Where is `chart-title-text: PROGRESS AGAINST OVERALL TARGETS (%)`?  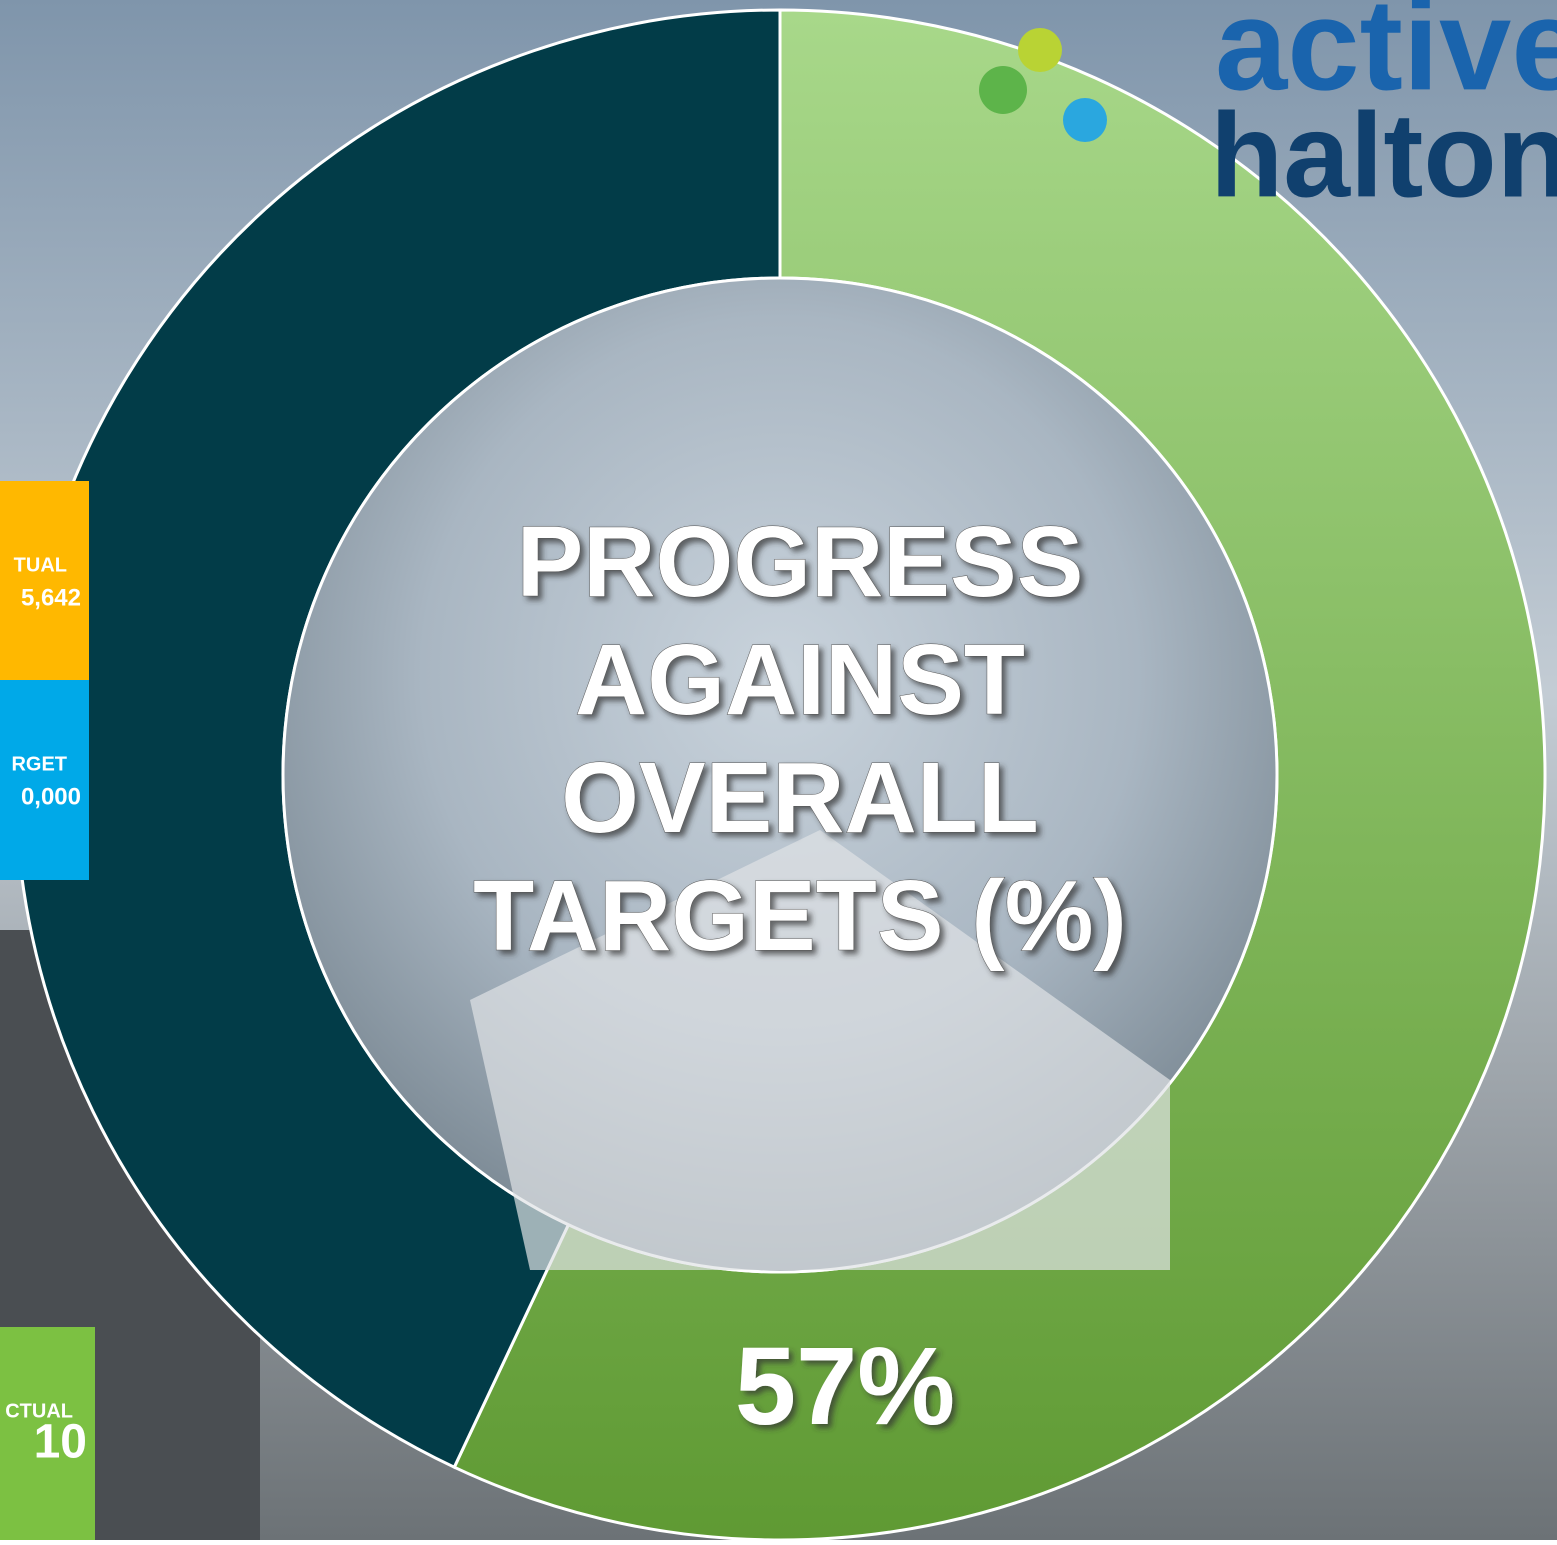
chart-title-text: PROGRESS AGAINST OVERALL TARGETS (%) is located at coordinates (800, 739).